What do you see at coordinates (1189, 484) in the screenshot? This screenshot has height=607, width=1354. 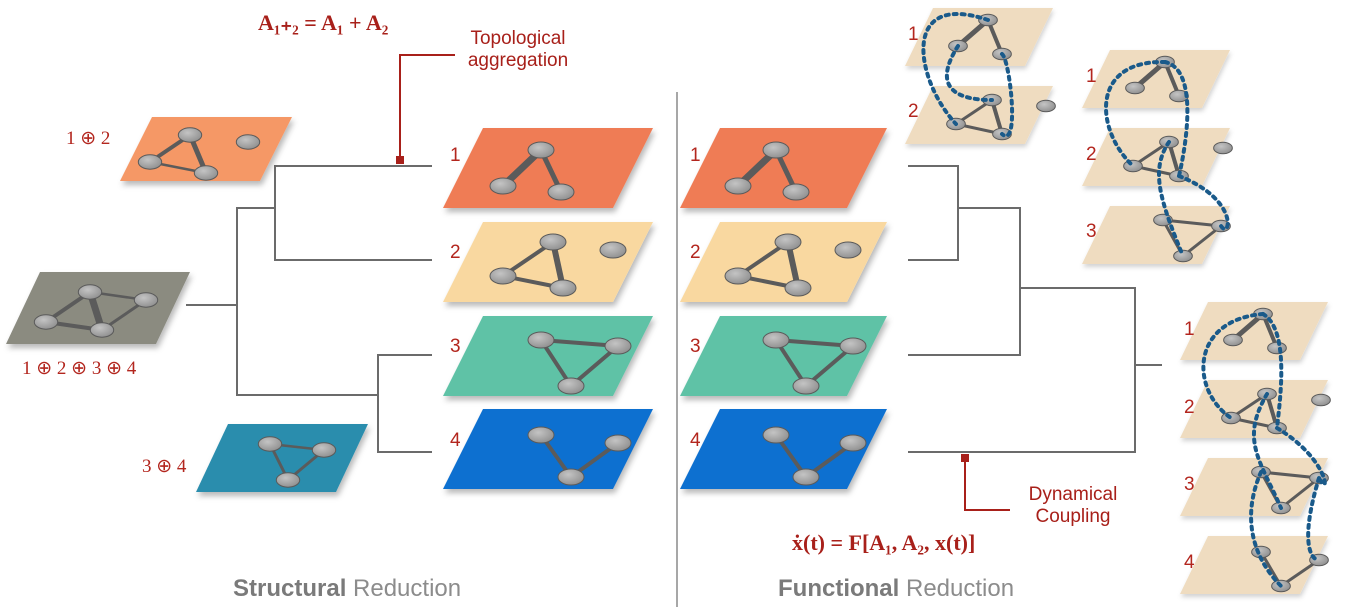 I see `stack1234-label-3: 3` at bounding box center [1189, 484].